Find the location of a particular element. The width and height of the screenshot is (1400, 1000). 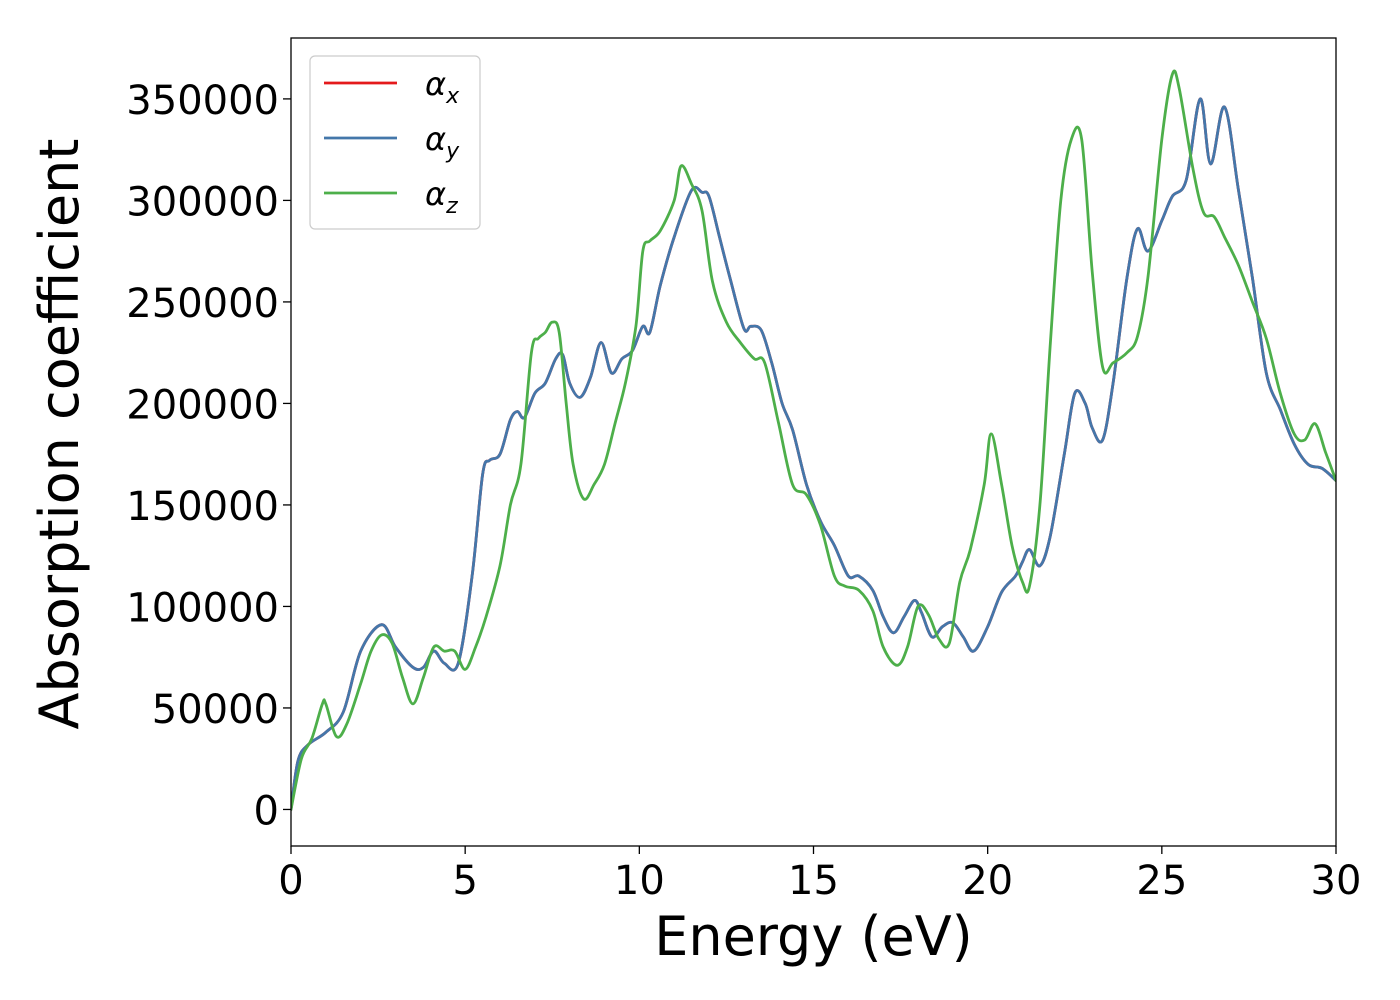

y-tick-label: 150000 is located at coordinates (202, 507).